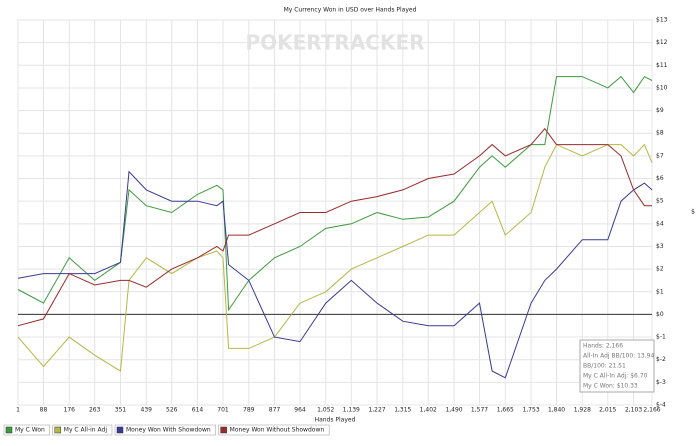 Image resolution: width=700 pixels, height=446 pixels. What do you see at coordinates (662, 65) in the screenshot?
I see `y-tick-label: $11` at bounding box center [662, 65].